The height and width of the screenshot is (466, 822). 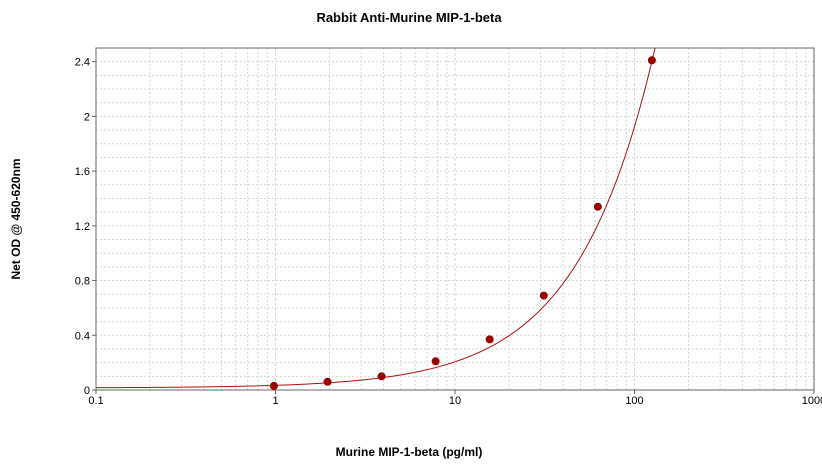 What do you see at coordinates (634, 401) in the screenshot?
I see `x-tick-label: 100` at bounding box center [634, 401].